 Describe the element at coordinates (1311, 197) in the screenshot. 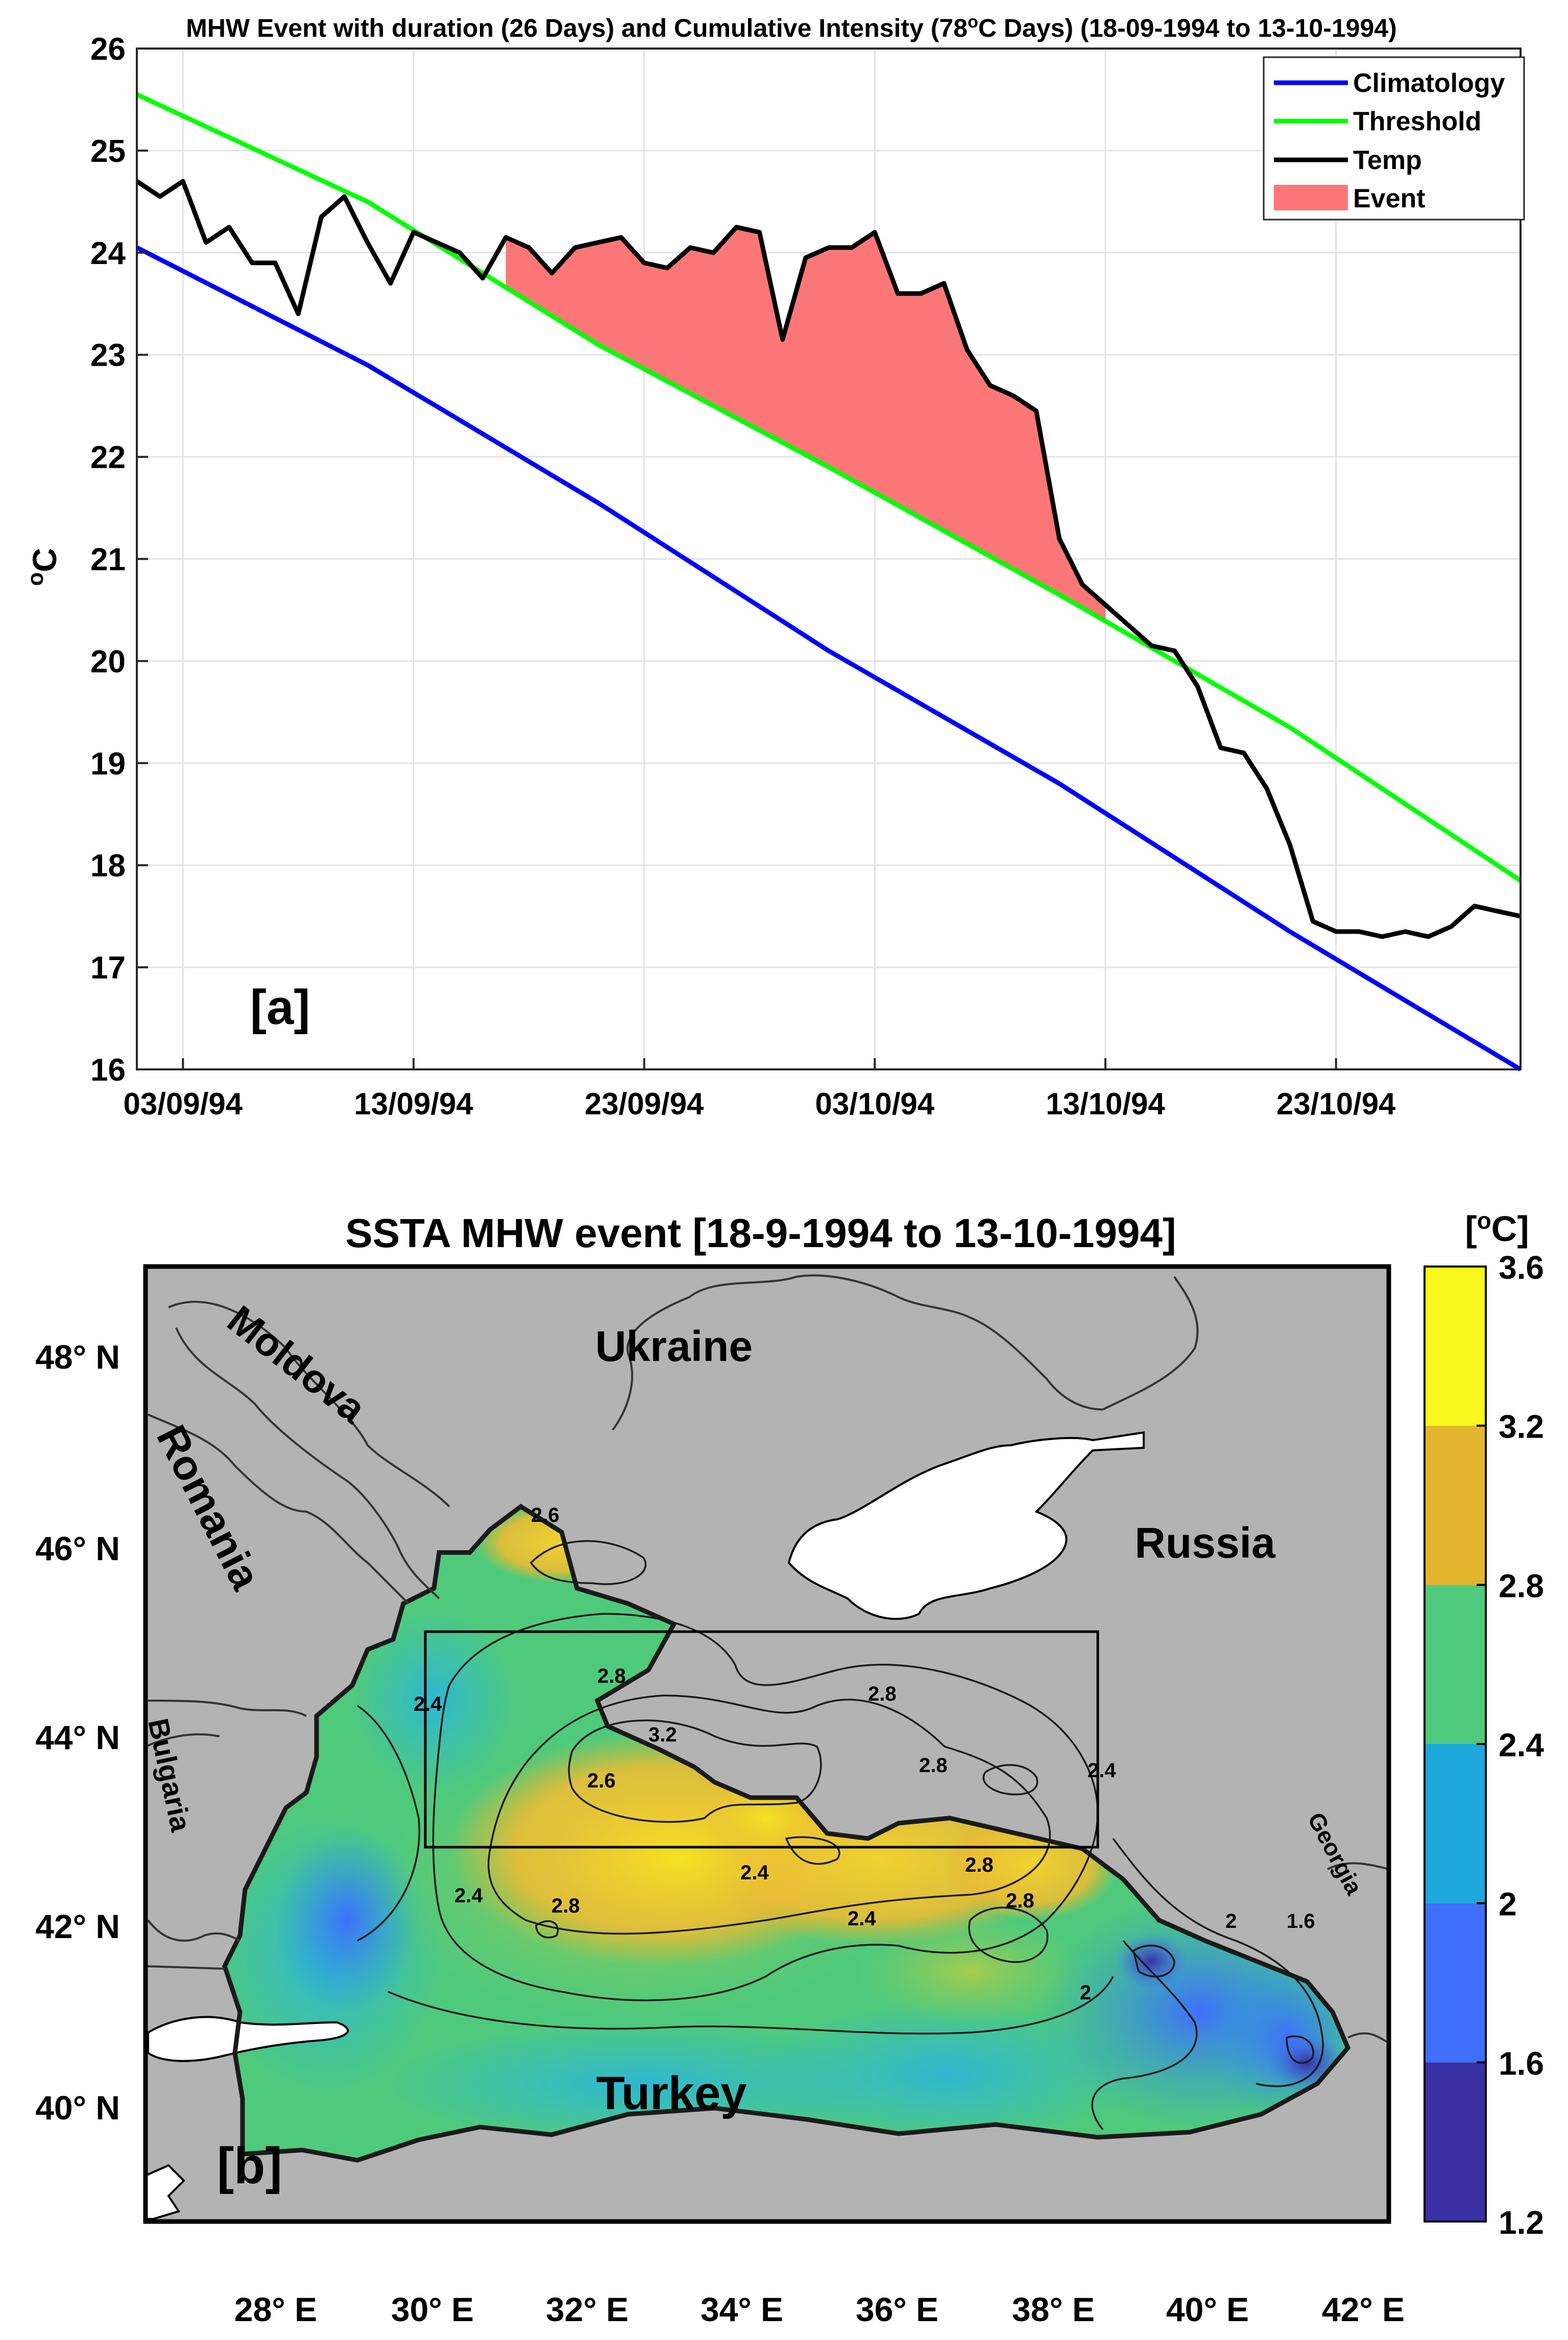

I see `legend-swatch-event` at that location.